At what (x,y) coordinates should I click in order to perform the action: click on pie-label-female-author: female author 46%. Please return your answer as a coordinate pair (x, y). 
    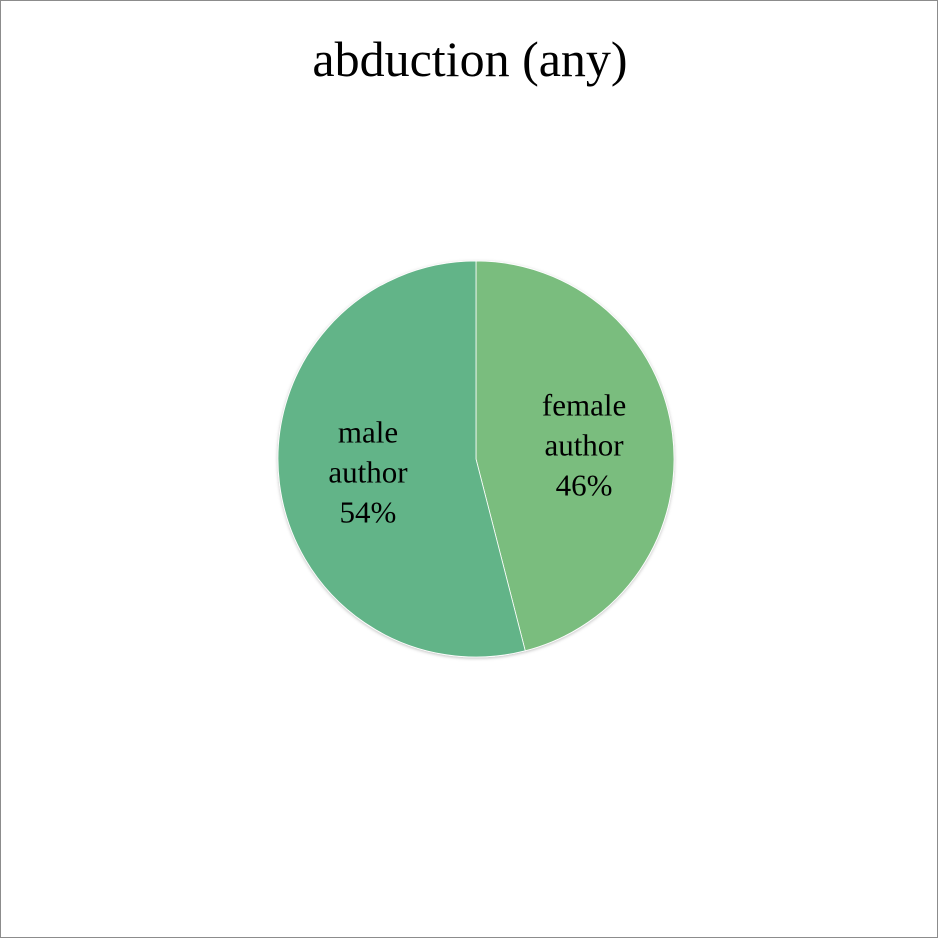
    Looking at the image, I should click on (584, 444).